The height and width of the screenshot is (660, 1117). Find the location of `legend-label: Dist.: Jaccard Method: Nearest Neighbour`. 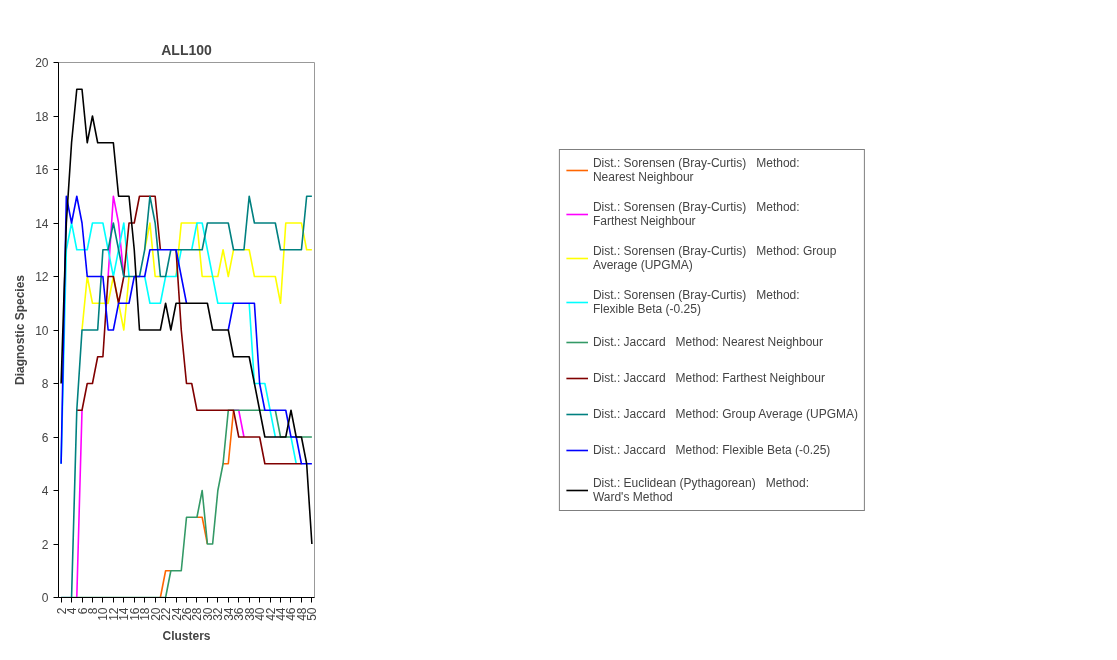

legend-label: Dist.: Jaccard Method: Nearest Neighbour is located at coordinates (707, 341).